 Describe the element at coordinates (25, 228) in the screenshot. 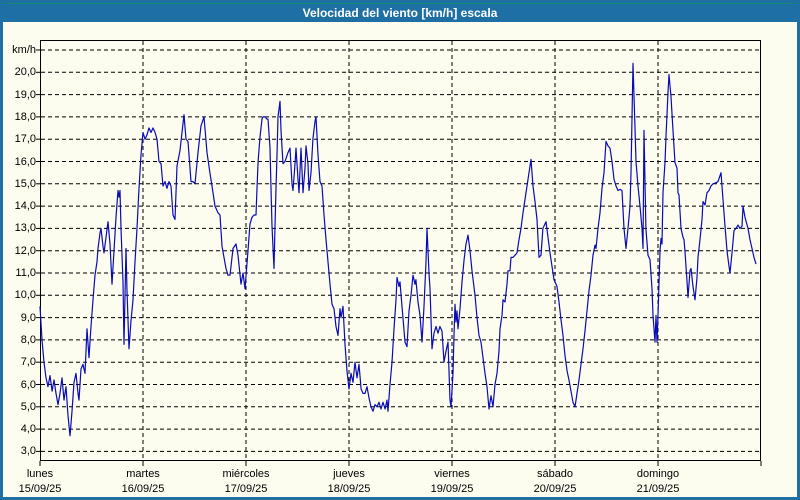

I see `y-tick-label: 13,0` at that location.